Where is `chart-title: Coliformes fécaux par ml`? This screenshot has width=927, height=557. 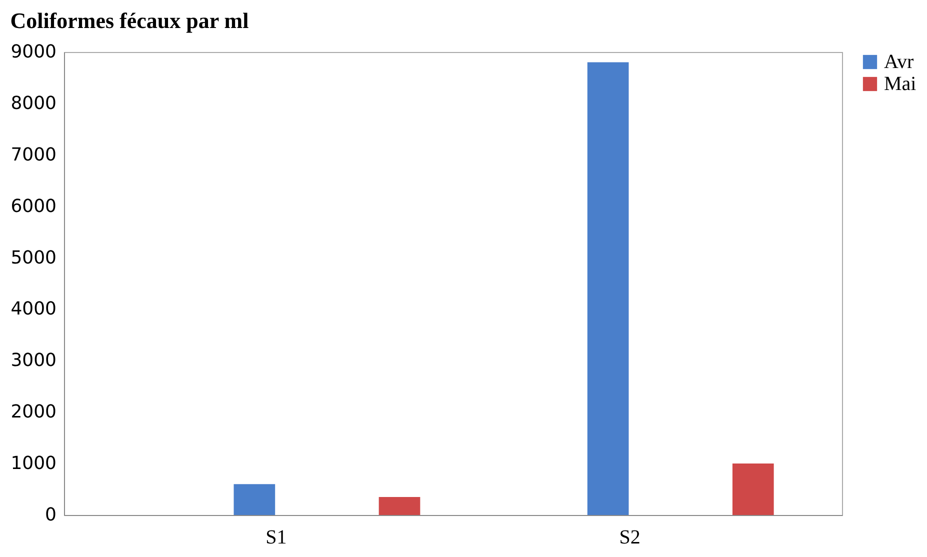 chart-title: Coliformes fécaux par ml is located at coordinates (129, 20).